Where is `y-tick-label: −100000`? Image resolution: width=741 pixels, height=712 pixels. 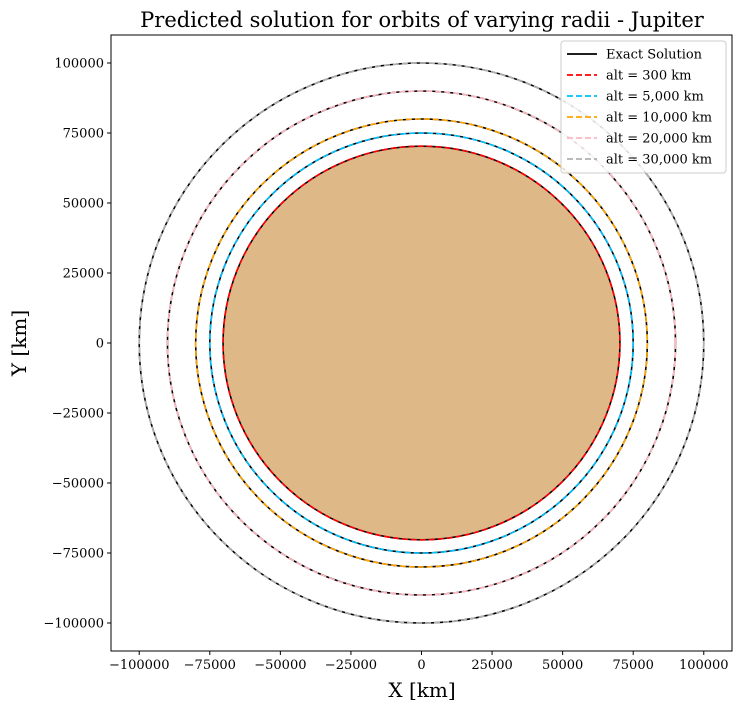
y-tick-label: −100000 is located at coordinates (73, 624).